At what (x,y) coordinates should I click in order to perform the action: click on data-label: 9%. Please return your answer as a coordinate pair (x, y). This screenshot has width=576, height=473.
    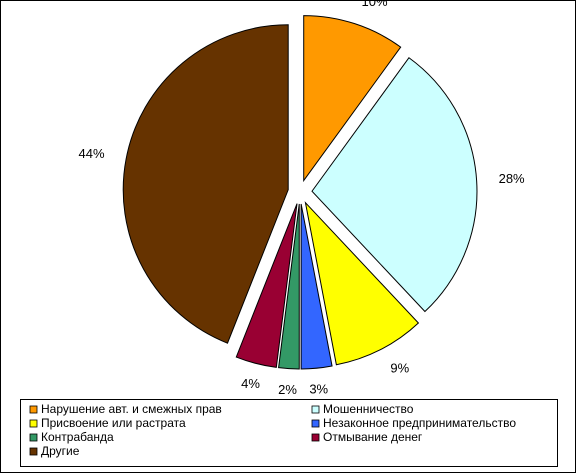
    Looking at the image, I should click on (399, 368).